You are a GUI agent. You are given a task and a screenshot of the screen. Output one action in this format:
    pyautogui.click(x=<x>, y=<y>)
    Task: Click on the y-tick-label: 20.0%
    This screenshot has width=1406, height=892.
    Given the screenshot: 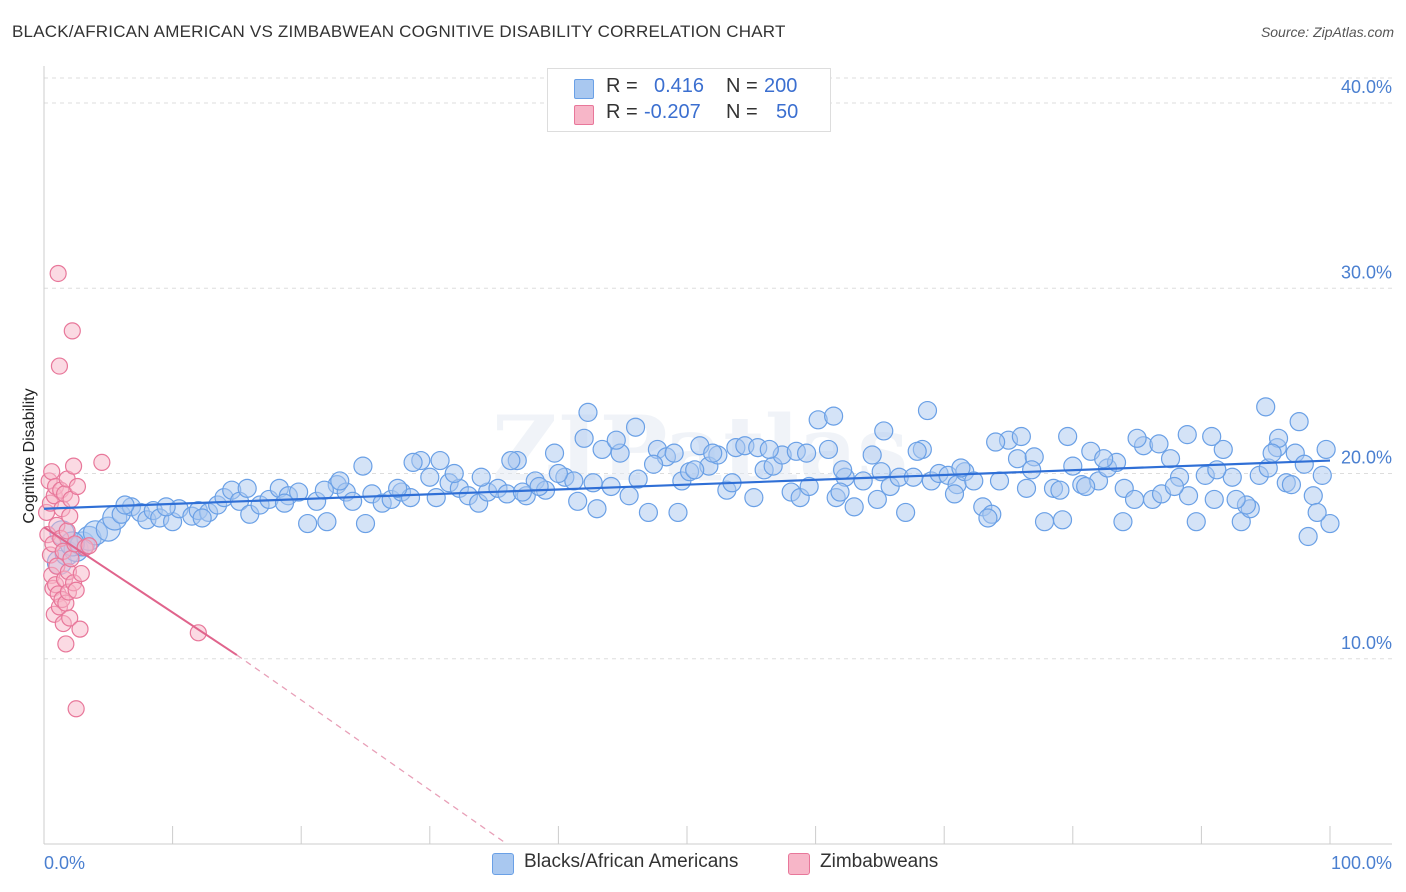 What is the action you would take?
    pyautogui.click(x=1366, y=458)
    